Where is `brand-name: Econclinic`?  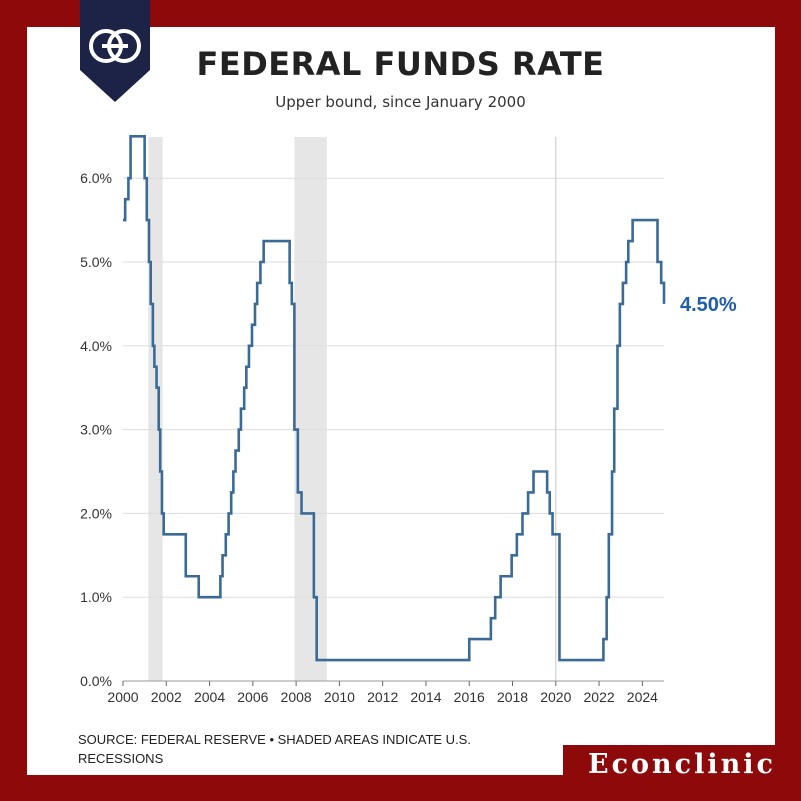
brand-name: Econclinic is located at coordinates (682, 764).